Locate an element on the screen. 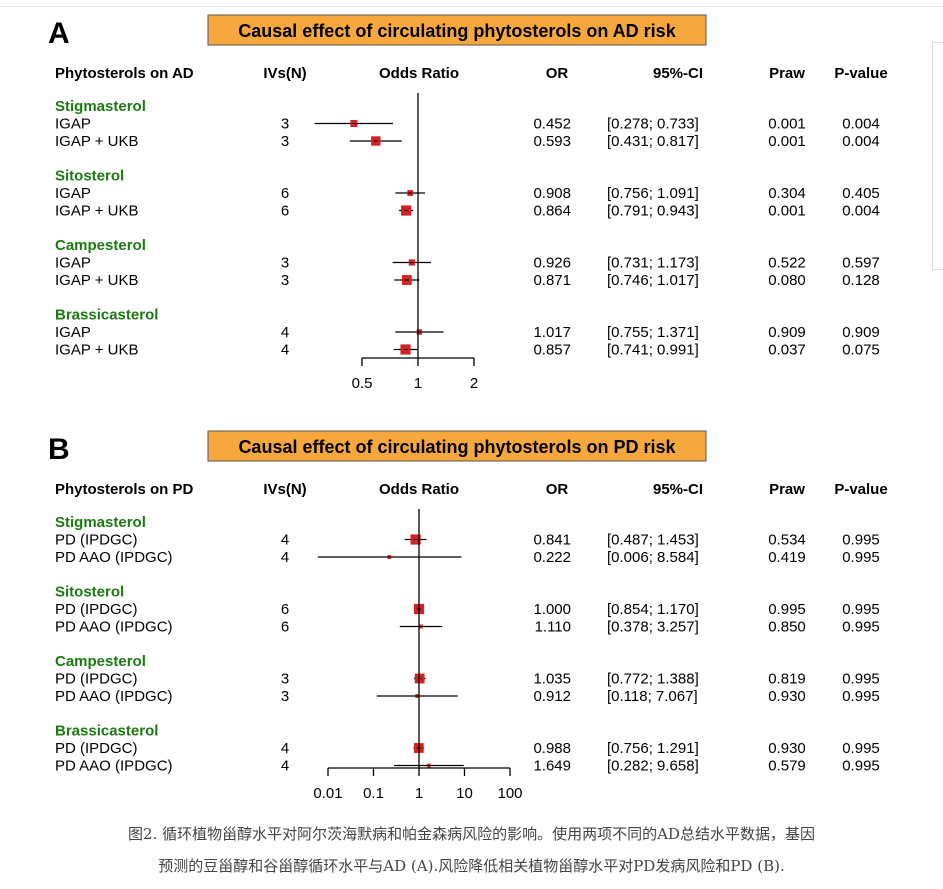 This screenshot has height=889, width=943. panel-a-row-p-value: 0.909 is located at coordinates (861, 332).